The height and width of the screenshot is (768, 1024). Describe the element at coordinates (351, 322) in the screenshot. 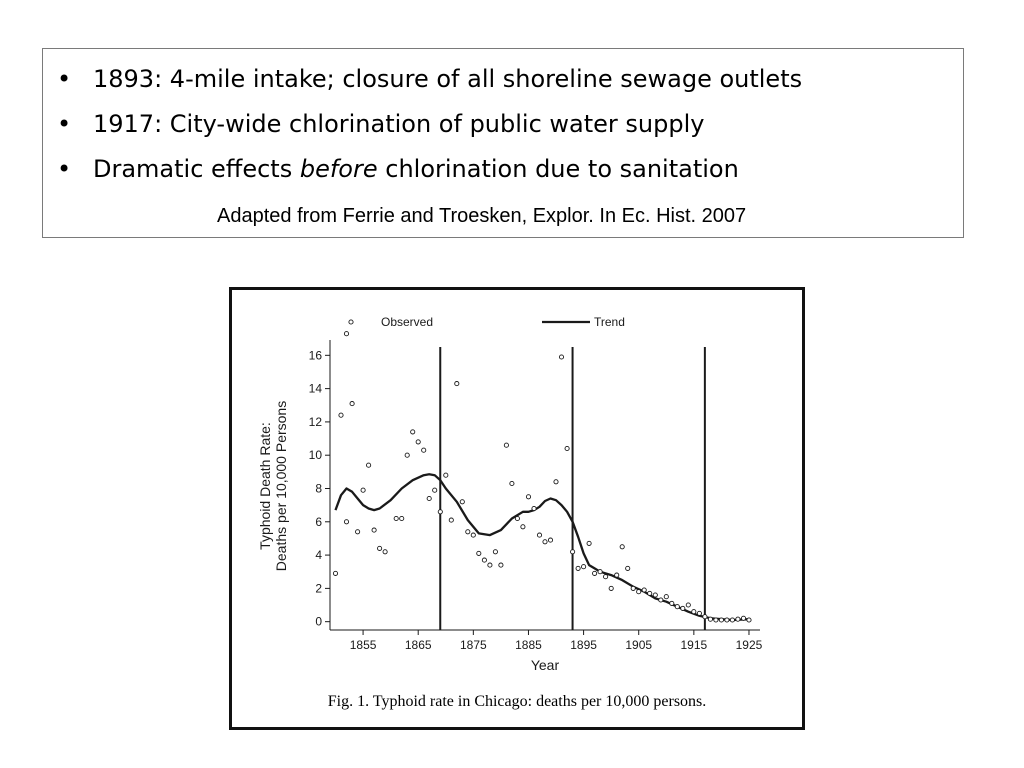

I see `legend-observed-marker` at that location.